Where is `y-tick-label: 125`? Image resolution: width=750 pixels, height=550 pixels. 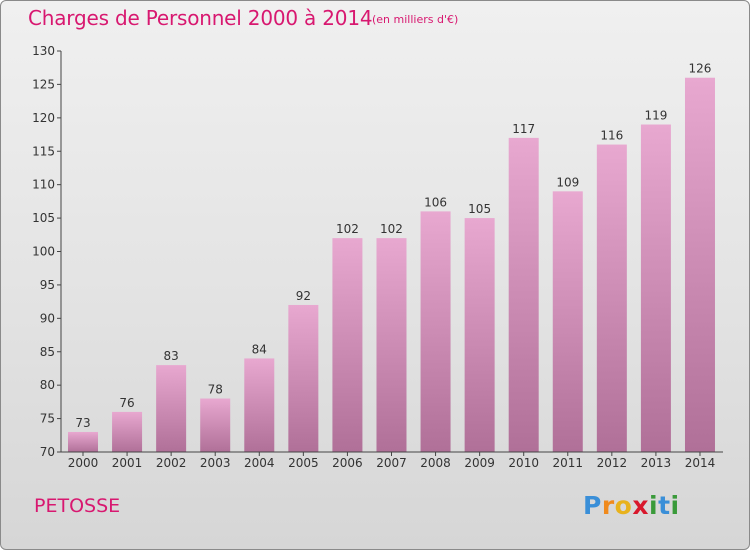
y-tick-label: 125 is located at coordinates (43, 84).